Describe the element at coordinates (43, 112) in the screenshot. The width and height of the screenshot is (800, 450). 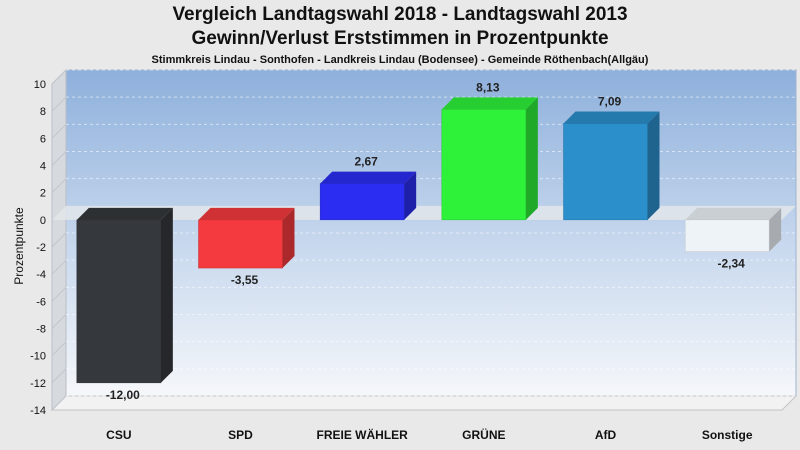
I see `y-tick-label: 8` at that location.